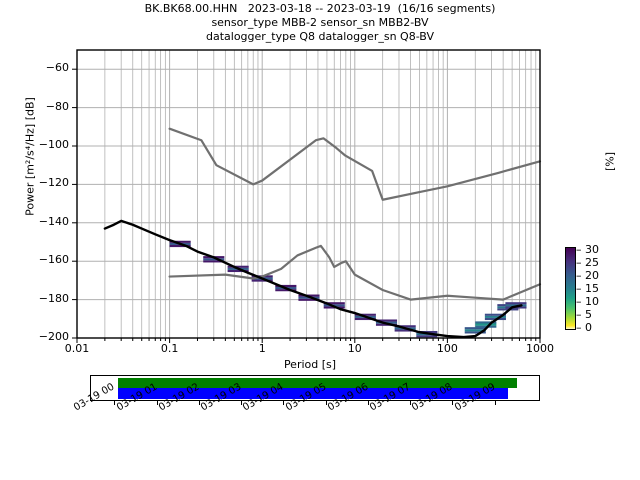 This screenshot has height=480, width=640. Describe the element at coordinates (262, 348) in the screenshot. I see `x-tick-label: 1` at that location.